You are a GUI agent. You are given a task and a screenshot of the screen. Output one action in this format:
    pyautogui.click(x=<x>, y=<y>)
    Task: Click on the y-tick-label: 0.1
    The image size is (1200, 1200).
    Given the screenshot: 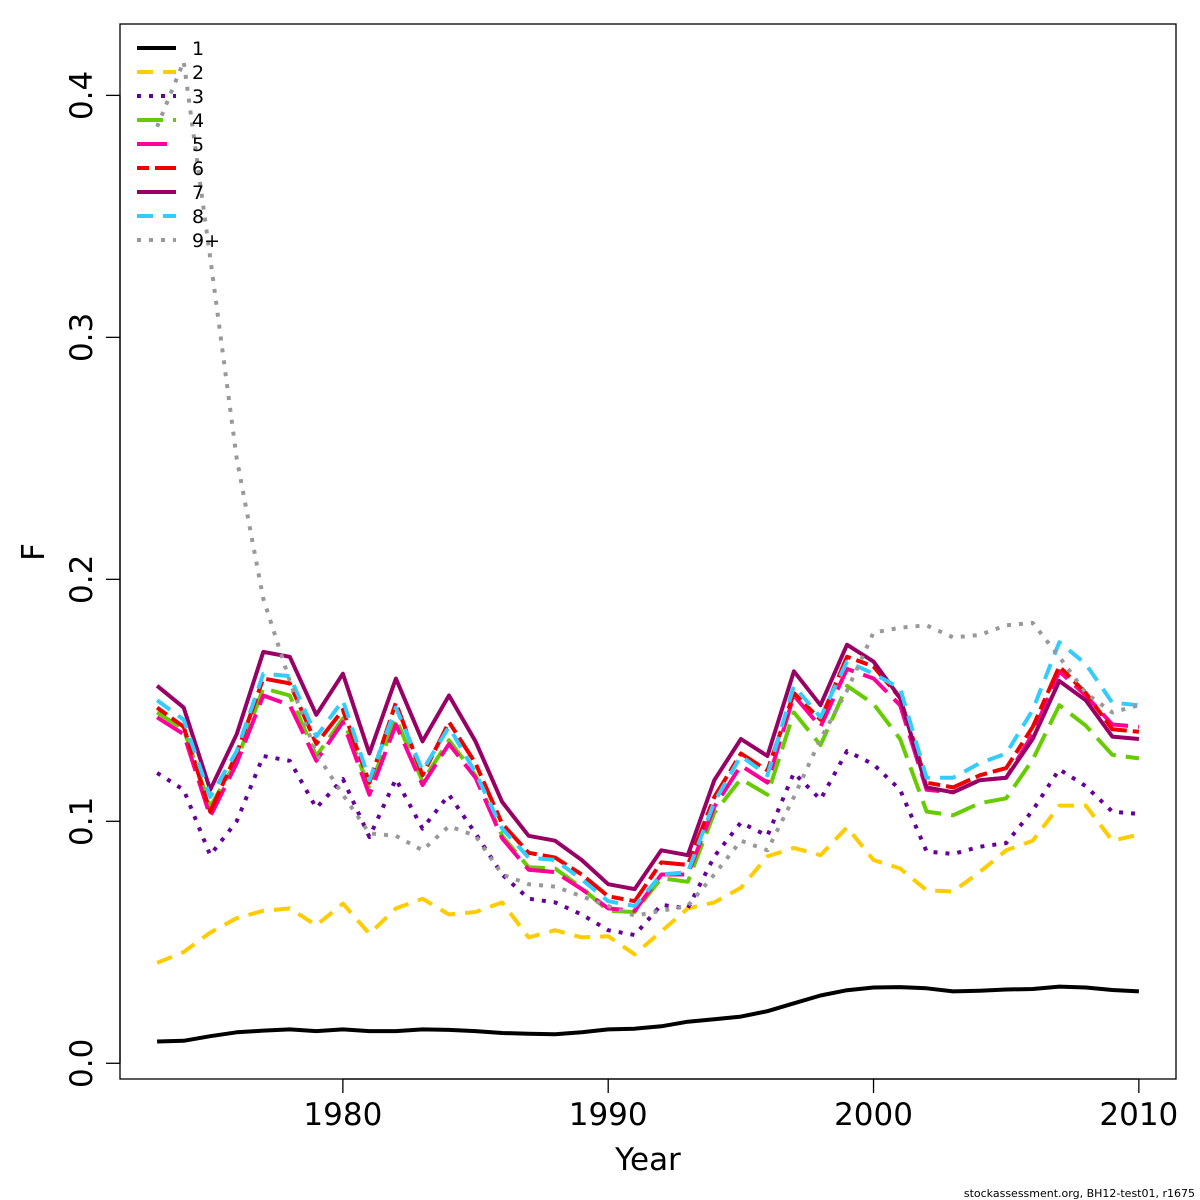 What is the action you would take?
    pyautogui.click(x=82, y=821)
    